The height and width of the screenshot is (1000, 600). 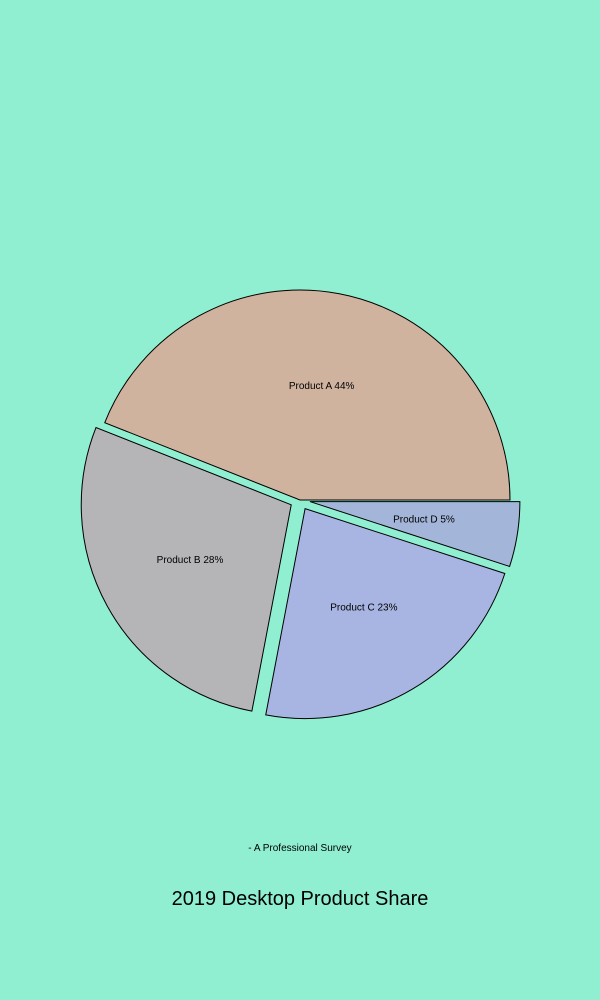 I want to click on pie-slice-product-b, so click(x=186, y=569).